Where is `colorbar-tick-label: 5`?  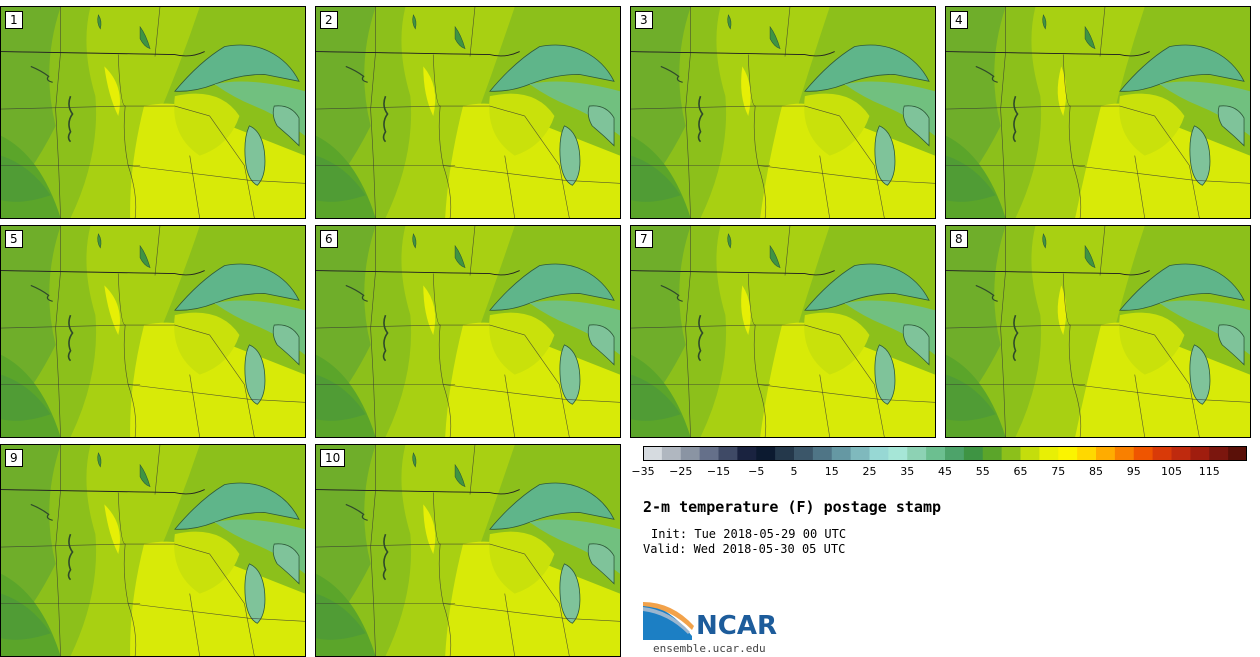
colorbar-tick-label: 5 is located at coordinates (794, 471).